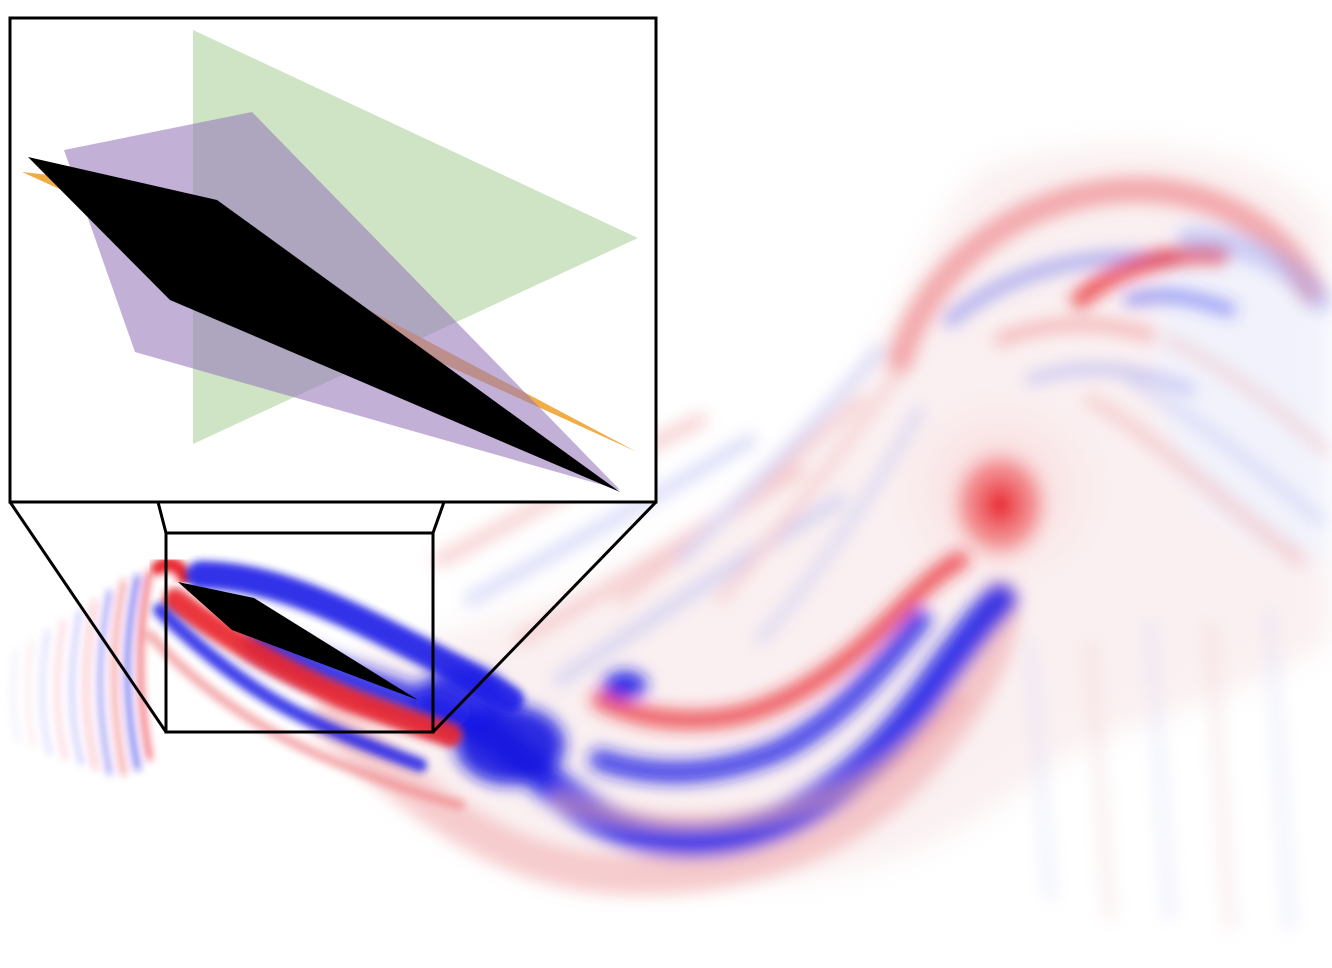 This screenshot has width=1332, height=968. I want to click on zoom-connector-right-inner, so click(438, 517).